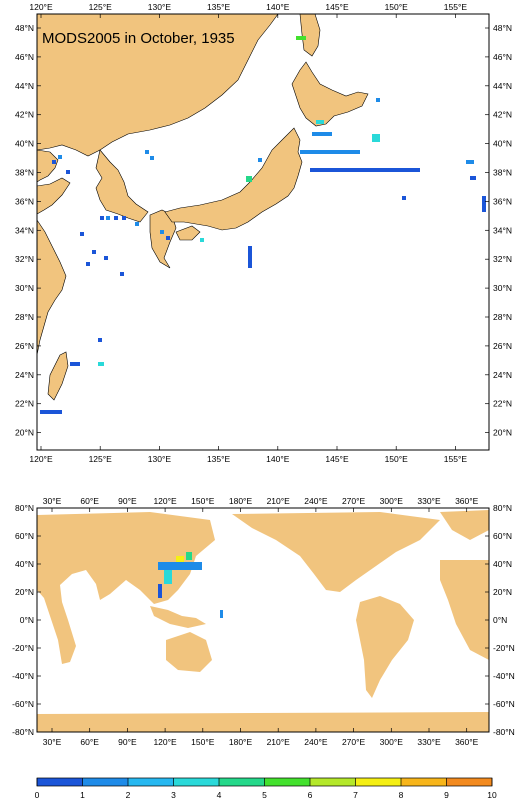  I want to click on lon-label-bottom: 135°E, so click(219, 459).